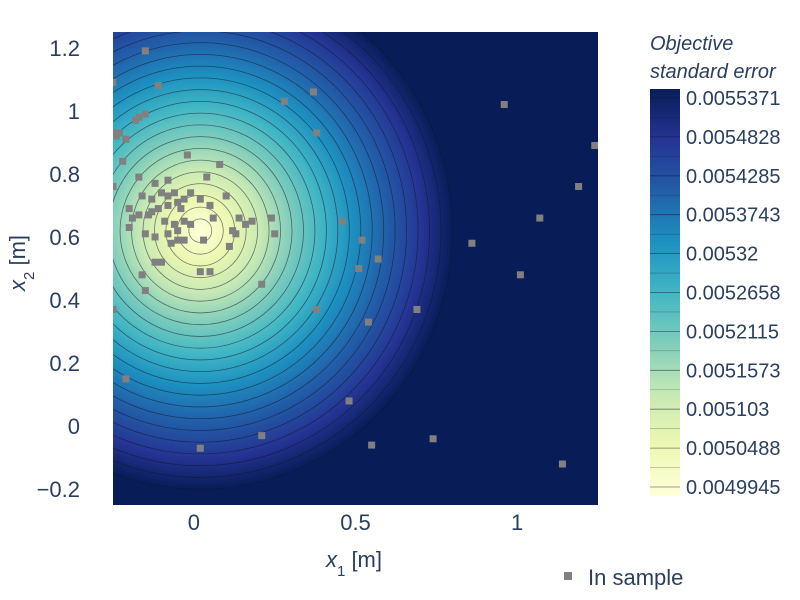  Describe the element at coordinates (733, 371) in the screenshot. I see `colorbar-tick-label: 0.0051573` at that location.